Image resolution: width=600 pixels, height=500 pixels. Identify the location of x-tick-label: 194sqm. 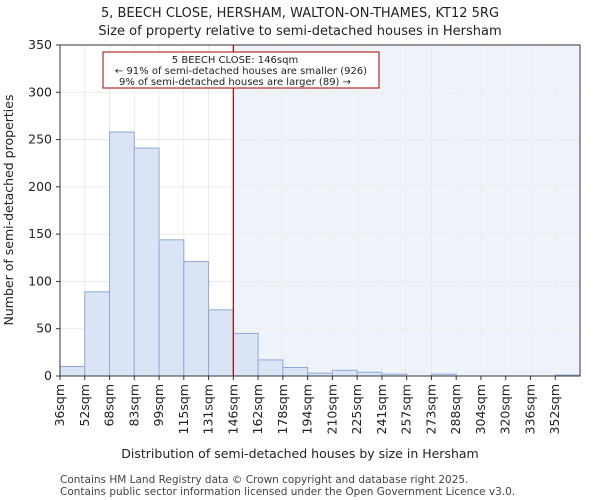
(307, 409).